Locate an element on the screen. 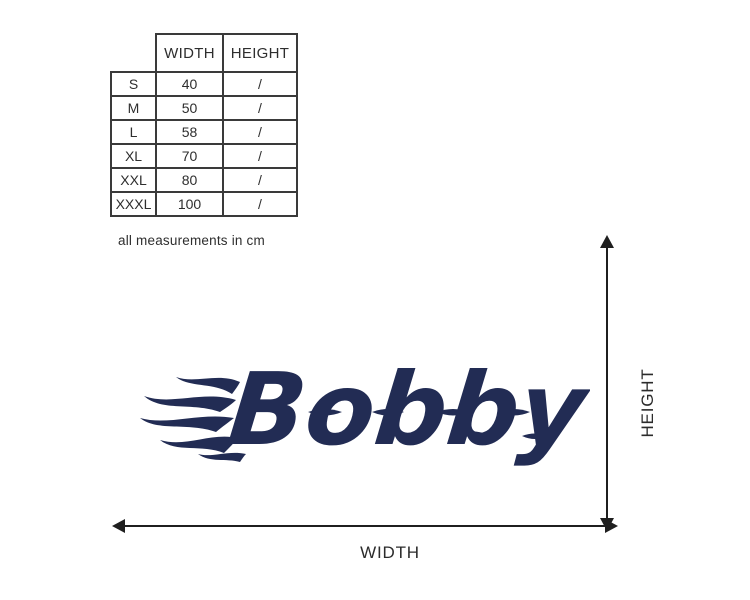 Image resolution: width=750 pixels, height=600 pixels. size-table-header-row: WIDTH HEIGHT is located at coordinates (204, 53).